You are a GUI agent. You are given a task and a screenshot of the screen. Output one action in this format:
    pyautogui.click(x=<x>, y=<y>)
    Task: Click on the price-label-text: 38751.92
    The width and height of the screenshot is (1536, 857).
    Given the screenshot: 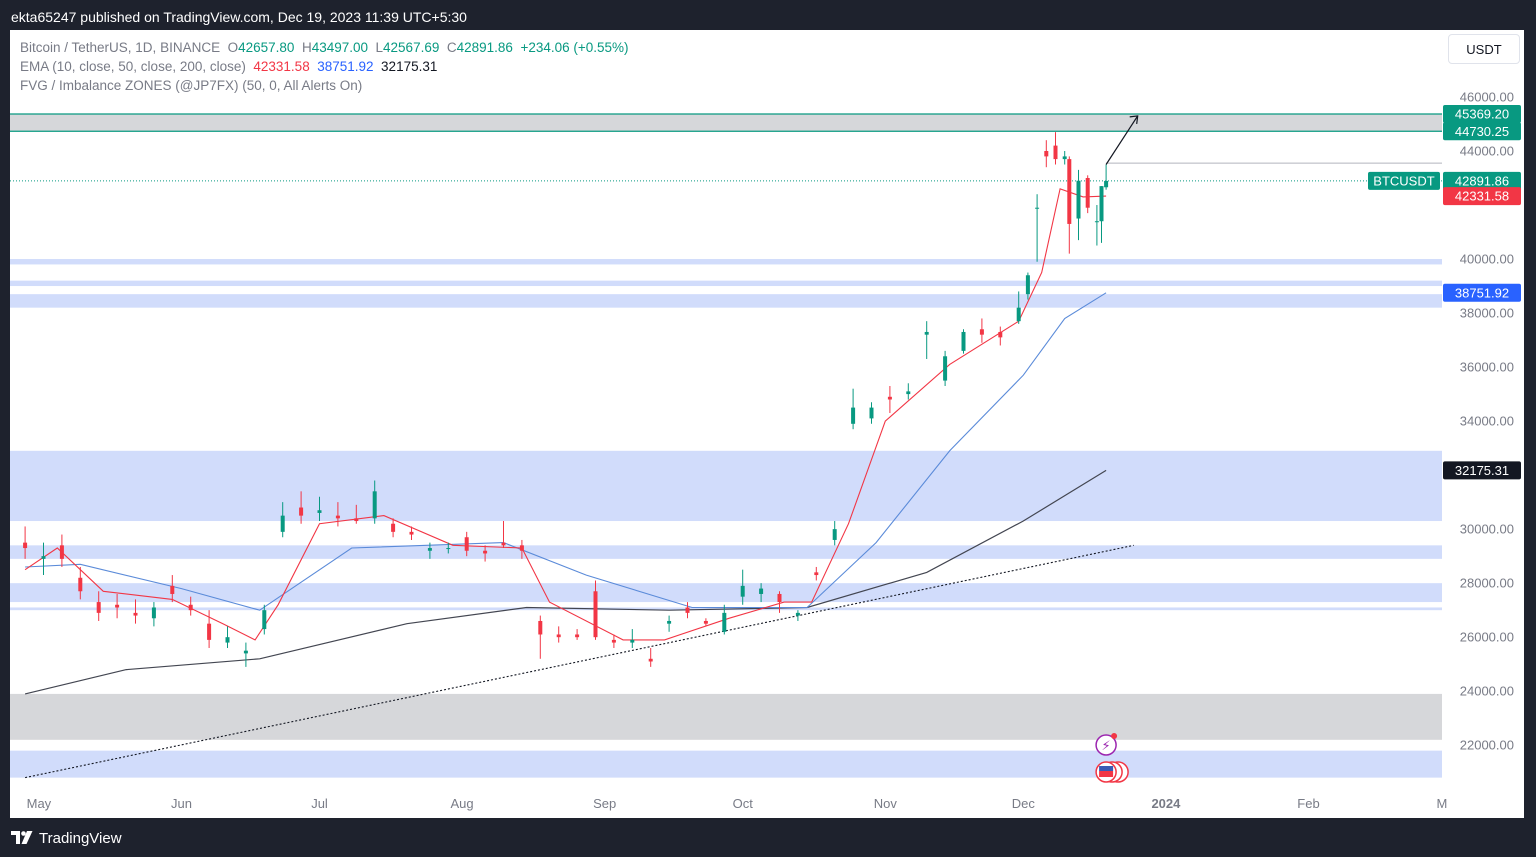 What is the action you would take?
    pyautogui.click(x=1482, y=292)
    